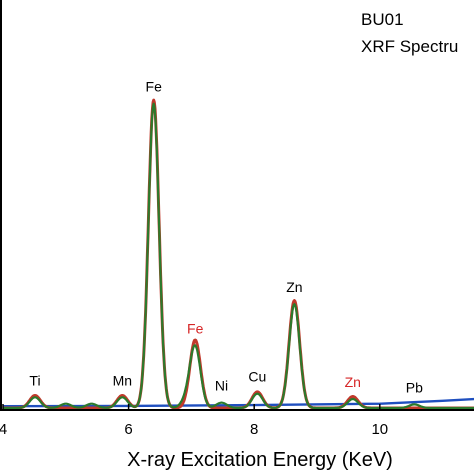  Describe the element at coordinates (294, 287) in the screenshot. I see `peak-label-6: Zn` at that location.